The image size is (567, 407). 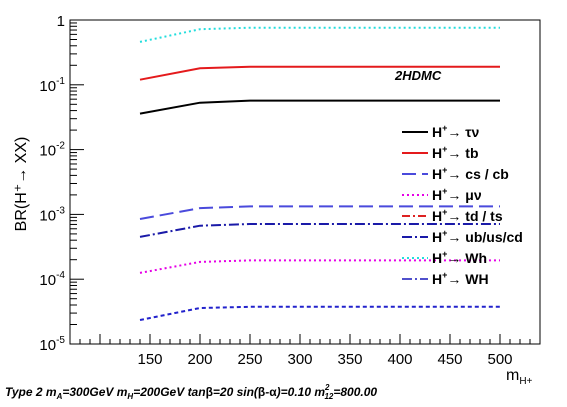 What do you see at coordinates (31, 392) in the screenshot?
I see `footer-part-type: Type 2 m` at bounding box center [31, 392].